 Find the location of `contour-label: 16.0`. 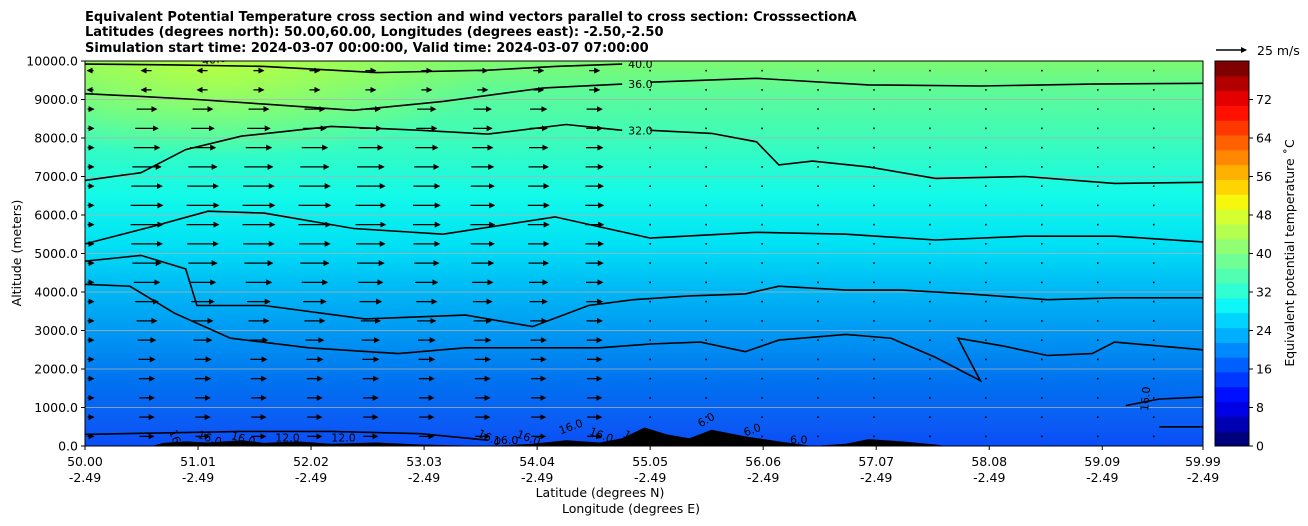

contour-label: 16.0 is located at coordinates (506, 440).